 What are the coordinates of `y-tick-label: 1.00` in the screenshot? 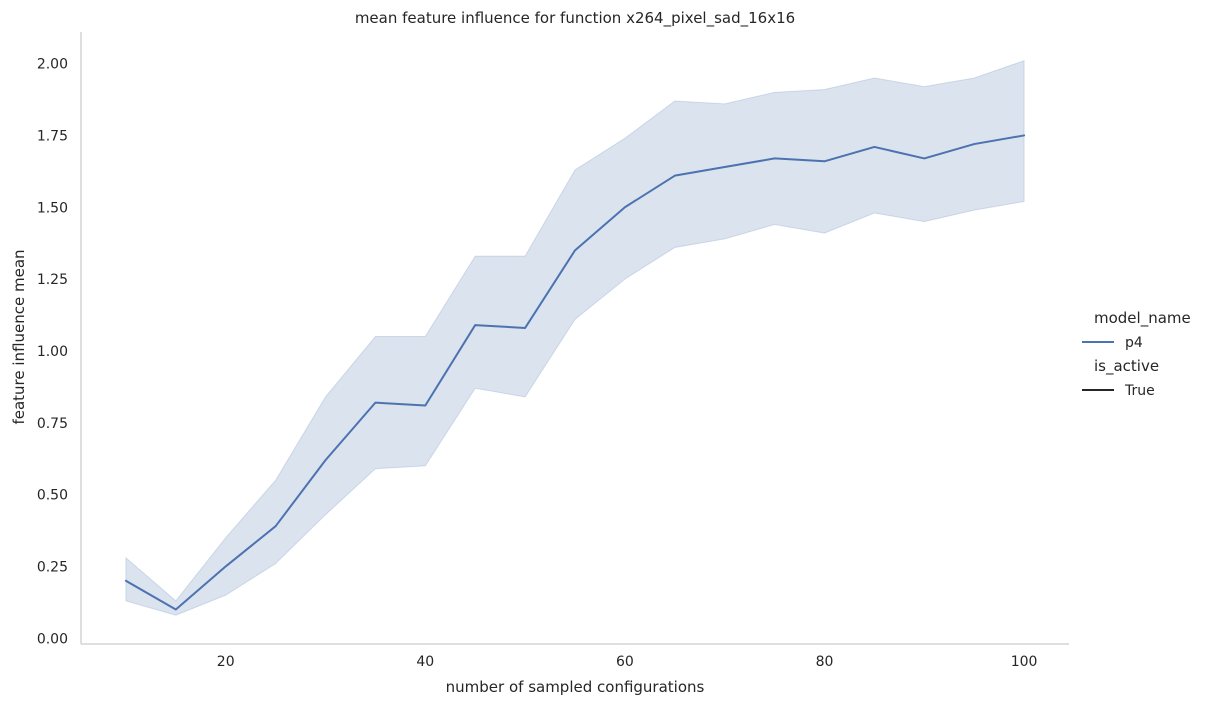 It's located at (52, 352).